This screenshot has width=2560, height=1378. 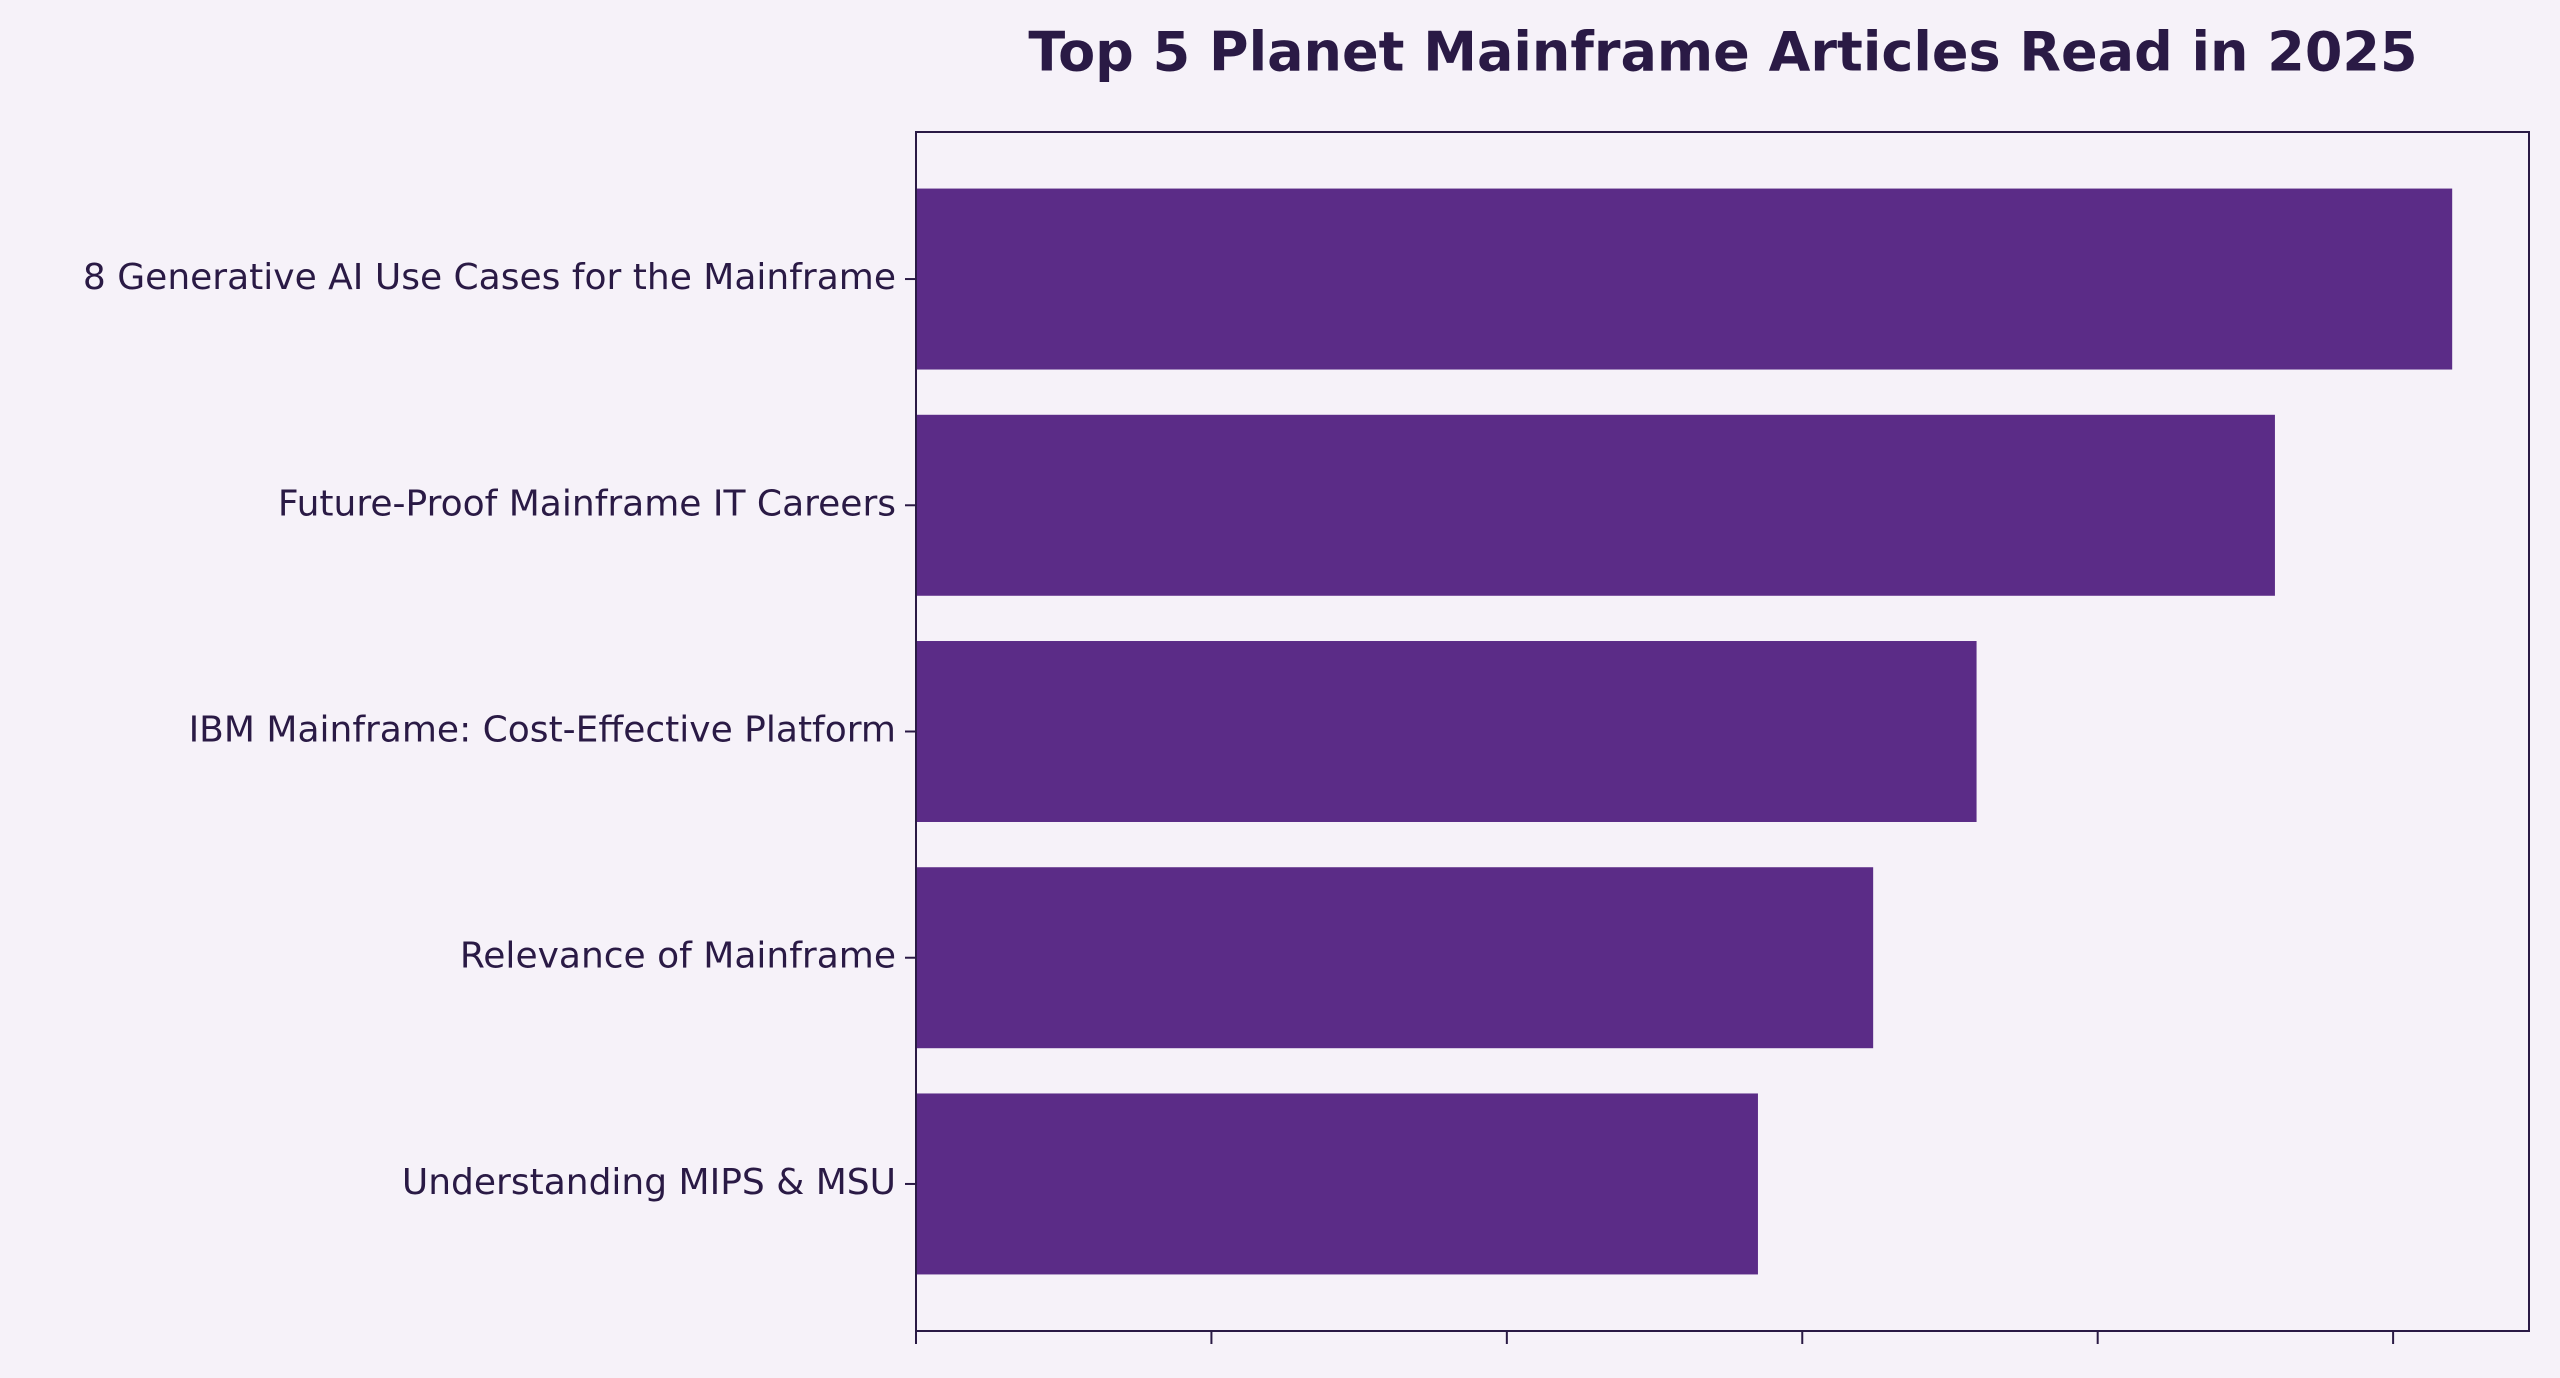 What do you see at coordinates (649, 1182) in the screenshot?
I see `y-tick-label: Understanding MIPS & MSU` at bounding box center [649, 1182].